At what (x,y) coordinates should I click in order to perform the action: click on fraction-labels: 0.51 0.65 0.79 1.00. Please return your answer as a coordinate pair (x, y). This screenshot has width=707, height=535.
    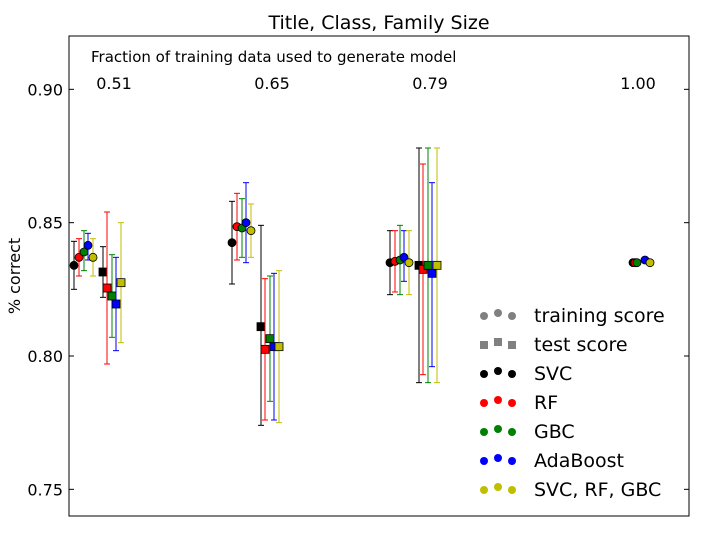
    Looking at the image, I should click on (376, 83).